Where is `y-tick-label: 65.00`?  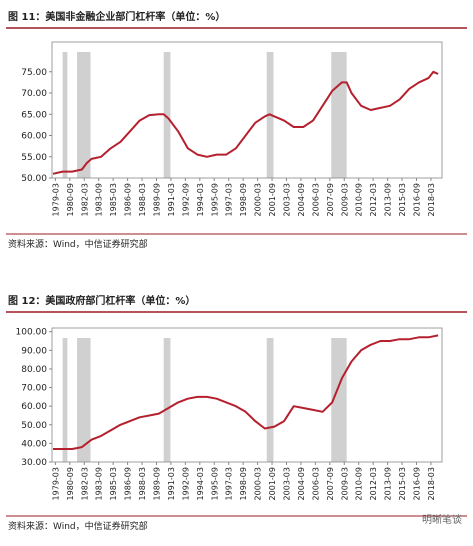
y-tick-label: 65.00 is located at coordinates (34, 115).